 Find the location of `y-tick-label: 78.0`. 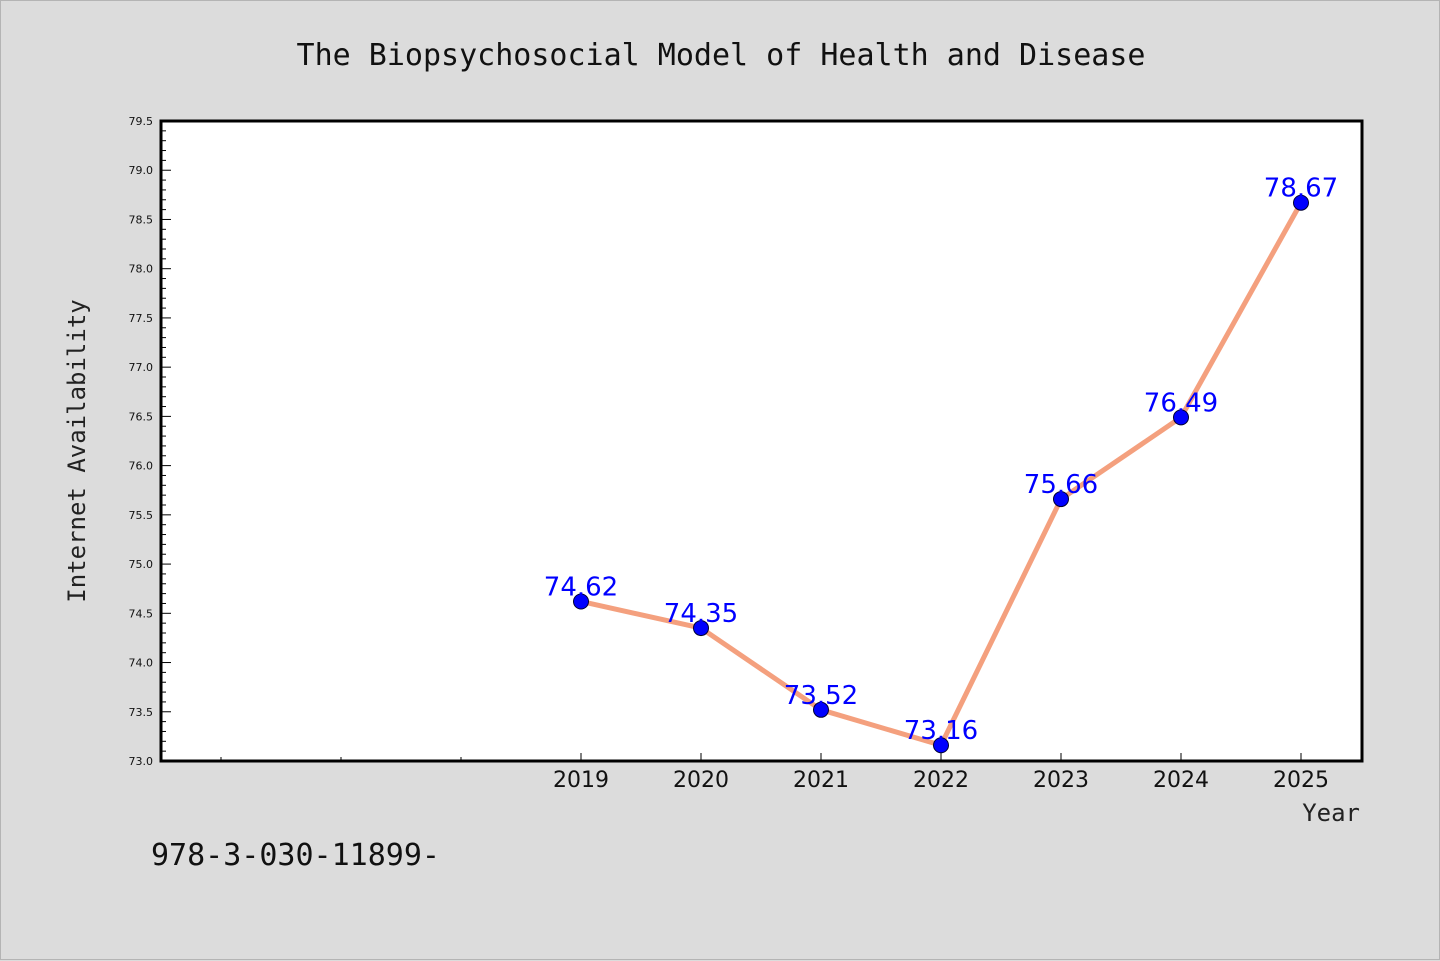

y-tick-label: 78.0 is located at coordinates (141, 269).